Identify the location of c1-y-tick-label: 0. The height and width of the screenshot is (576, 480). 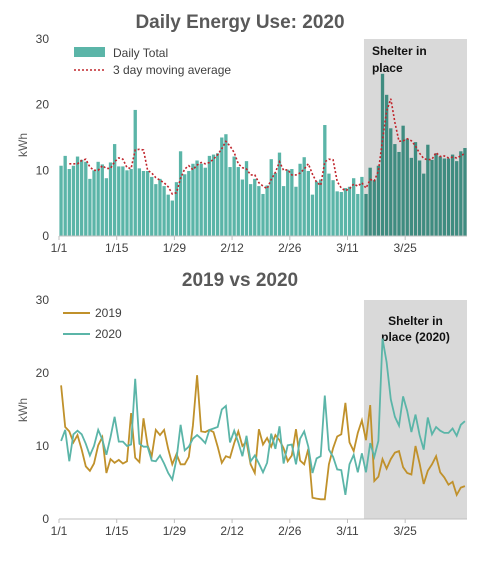
(45, 236).